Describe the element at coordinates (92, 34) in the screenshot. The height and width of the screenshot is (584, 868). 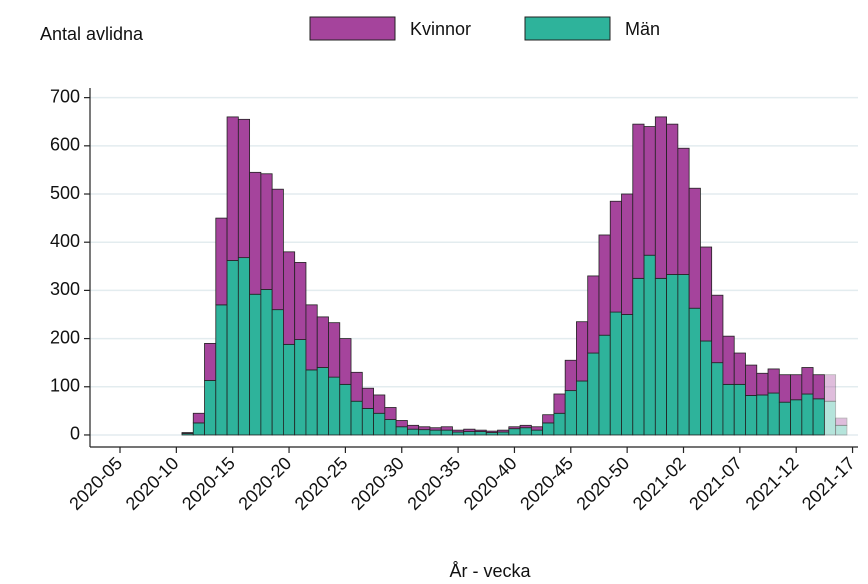
I see `y-axis-title: Antal avlidna` at that location.